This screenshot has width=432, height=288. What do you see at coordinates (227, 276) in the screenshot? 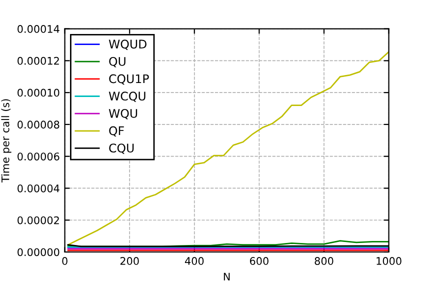
I see `x-axis-title: N` at bounding box center [227, 276].